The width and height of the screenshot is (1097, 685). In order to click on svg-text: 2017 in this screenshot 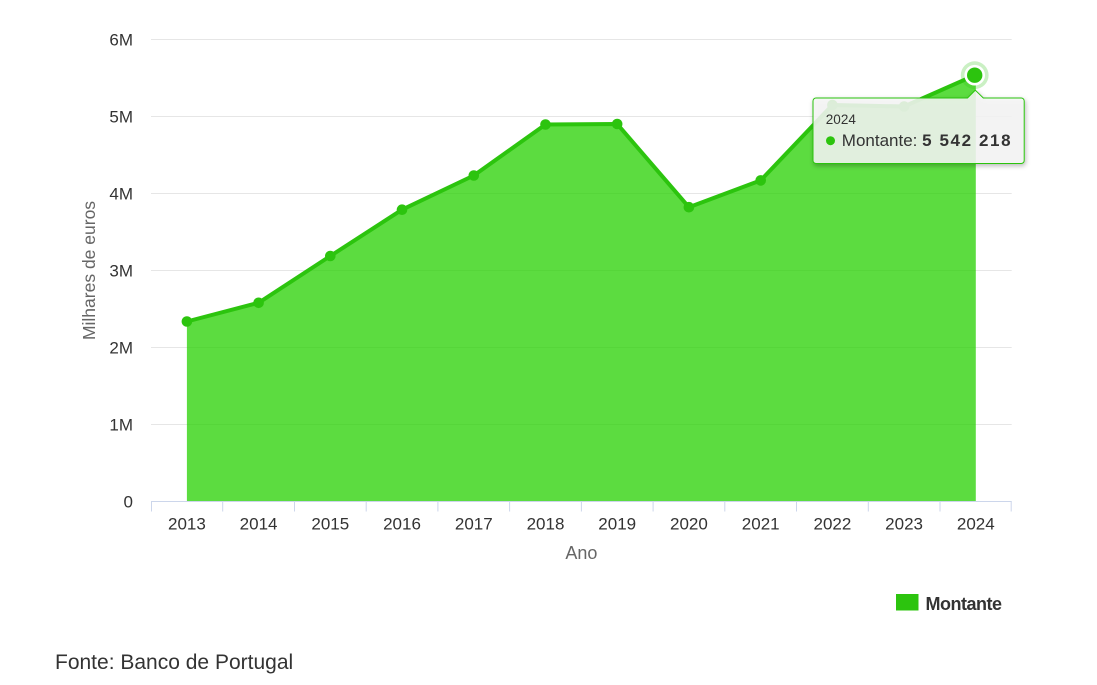, I will do `click(474, 524)`.